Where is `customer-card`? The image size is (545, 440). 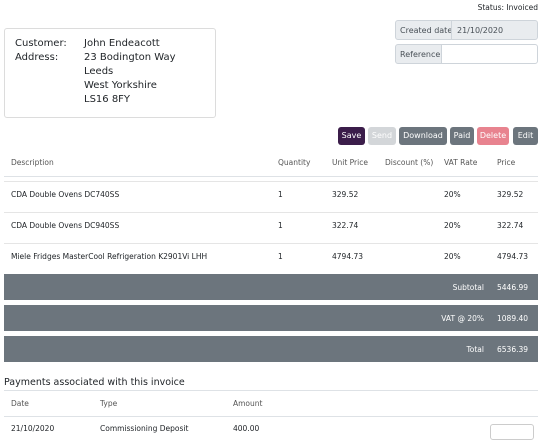
customer-card is located at coordinates (110, 73).